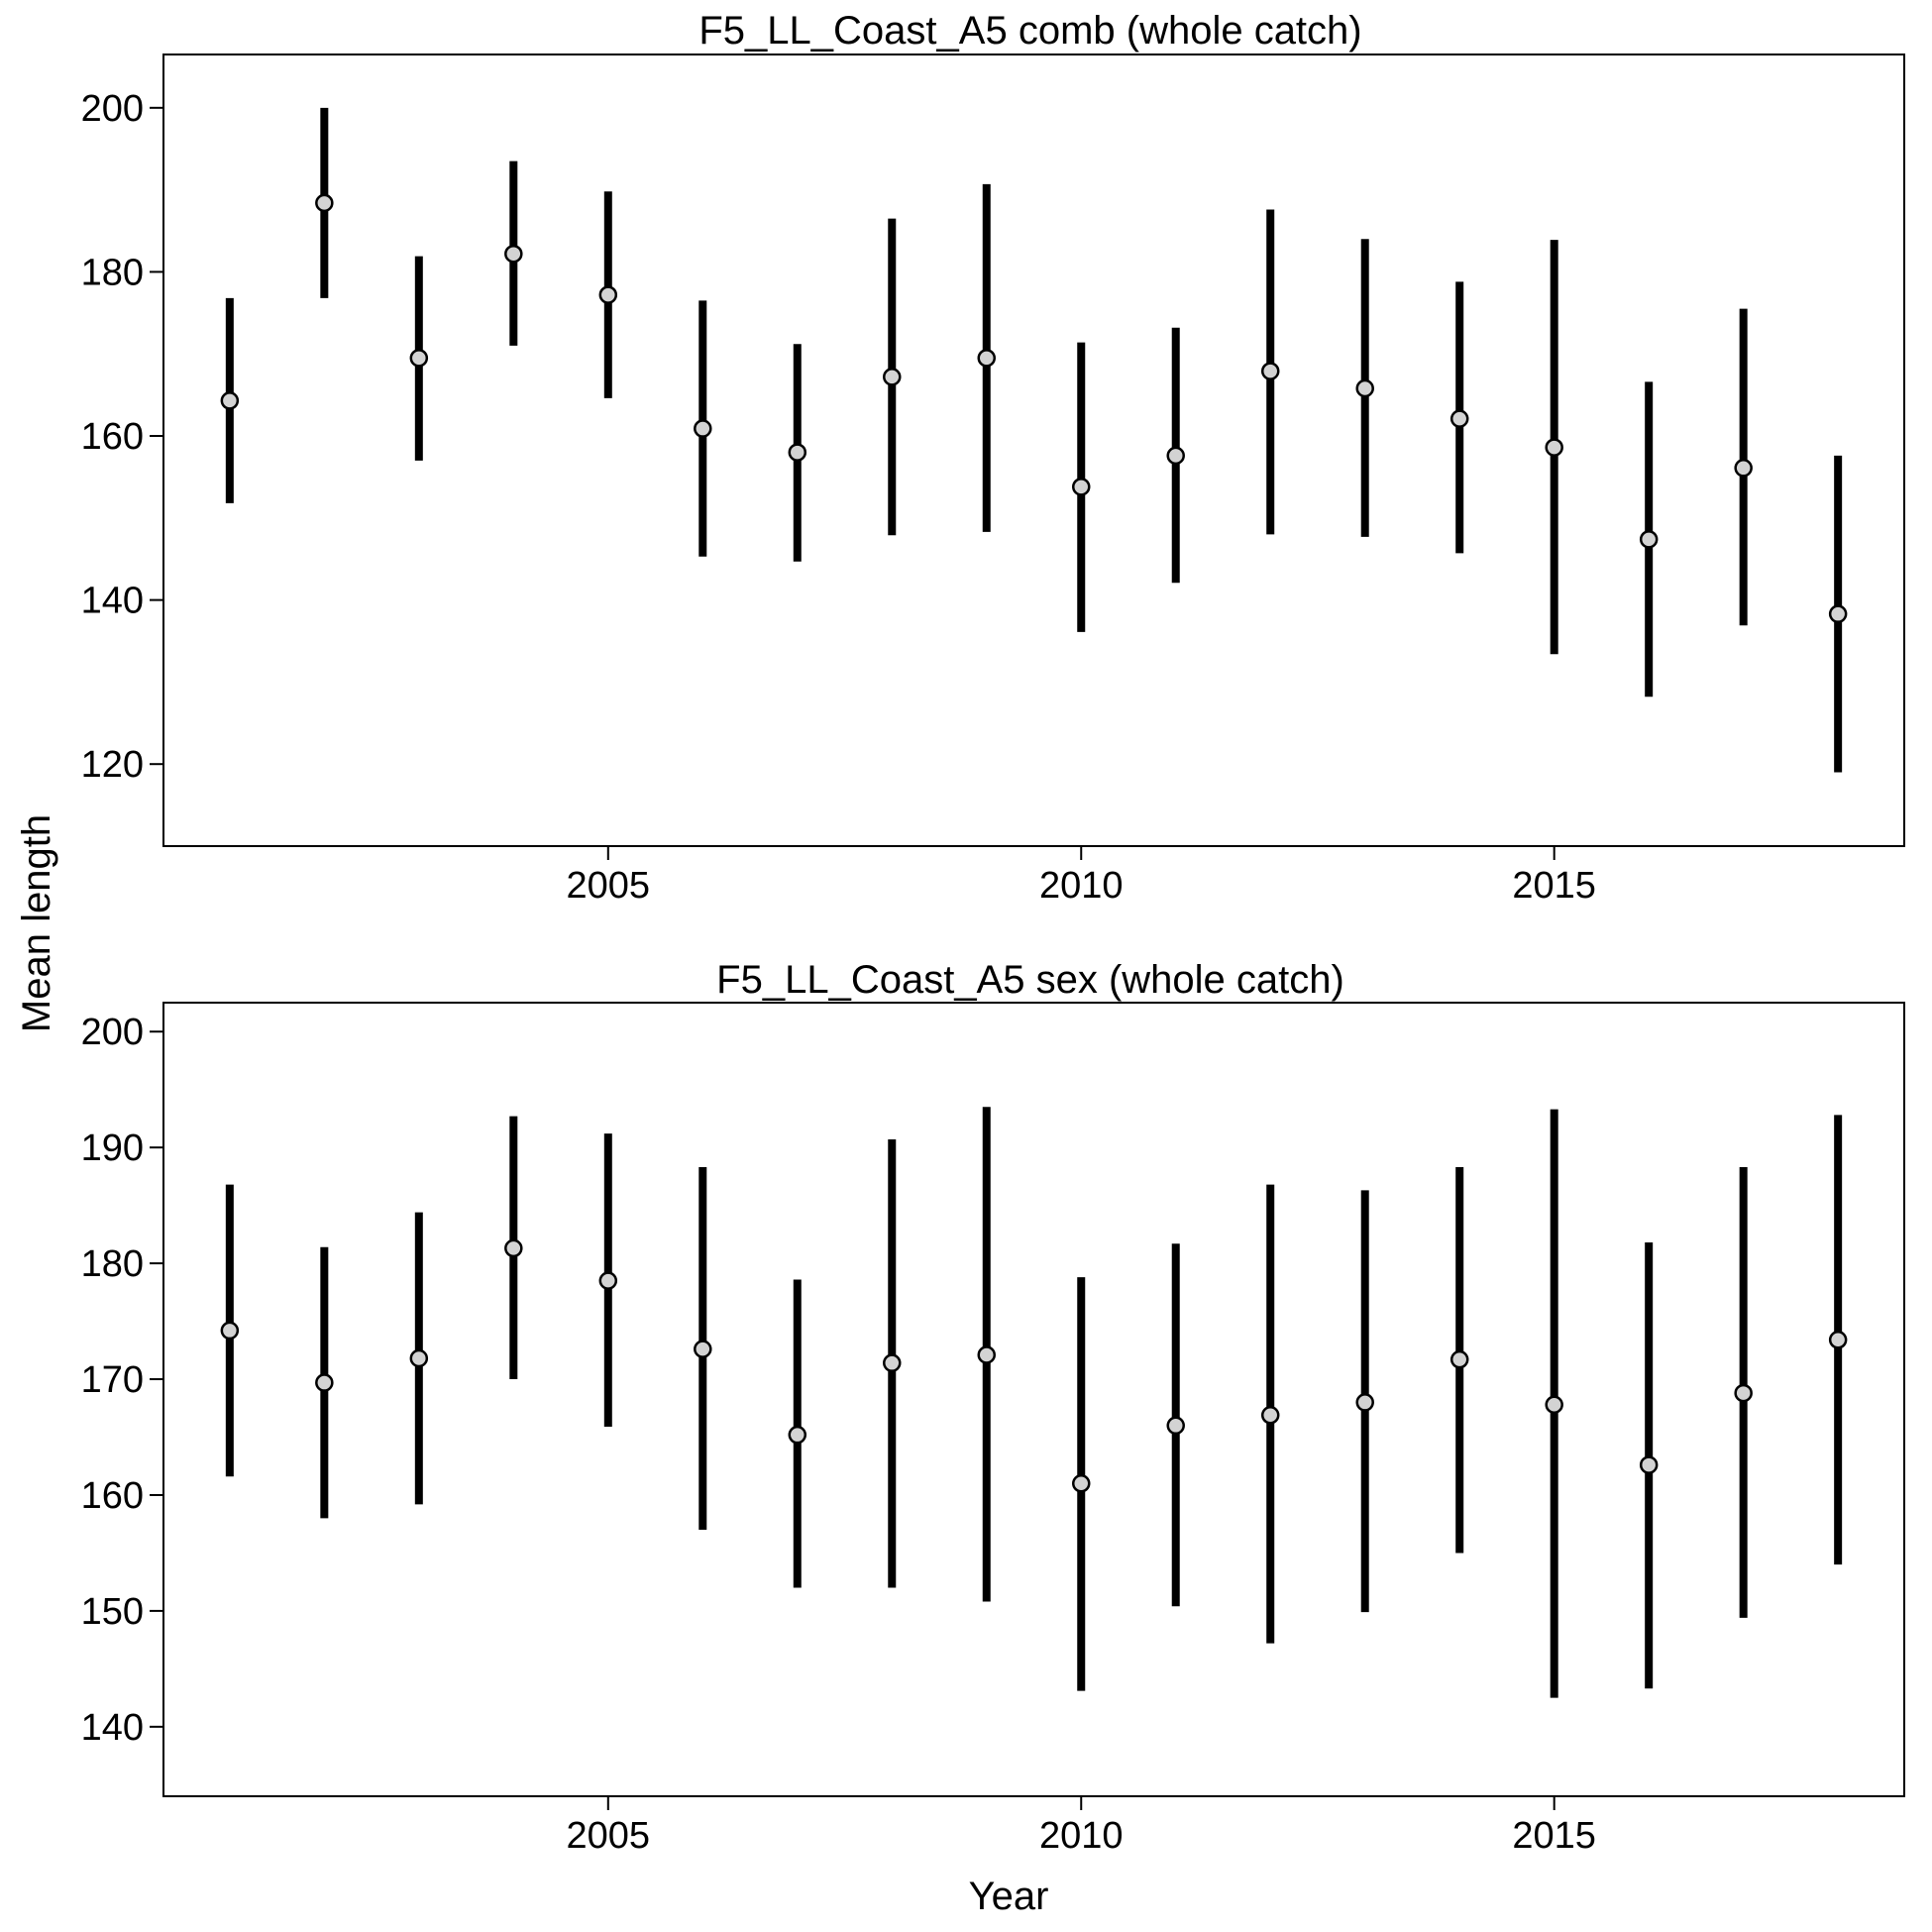 The image size is (1932, 1932). Describe the element at coordinates (1029, 31) in the screenshot. I see `panel-title: F5_LL_Coast_A5 comb (whole catch)` at that location.